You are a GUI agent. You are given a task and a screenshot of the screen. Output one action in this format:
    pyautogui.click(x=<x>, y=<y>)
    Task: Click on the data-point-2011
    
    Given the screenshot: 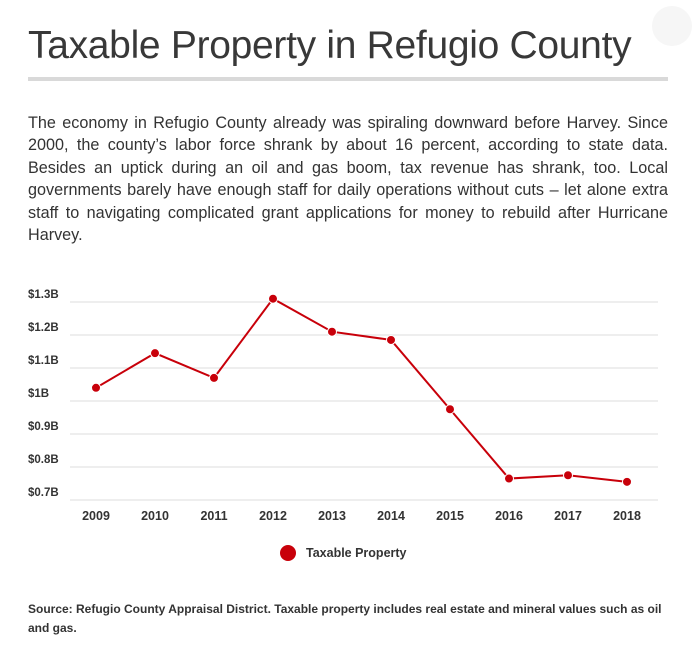 What is the action you would take?
    pyautogui.click(x=214, y=377)
    